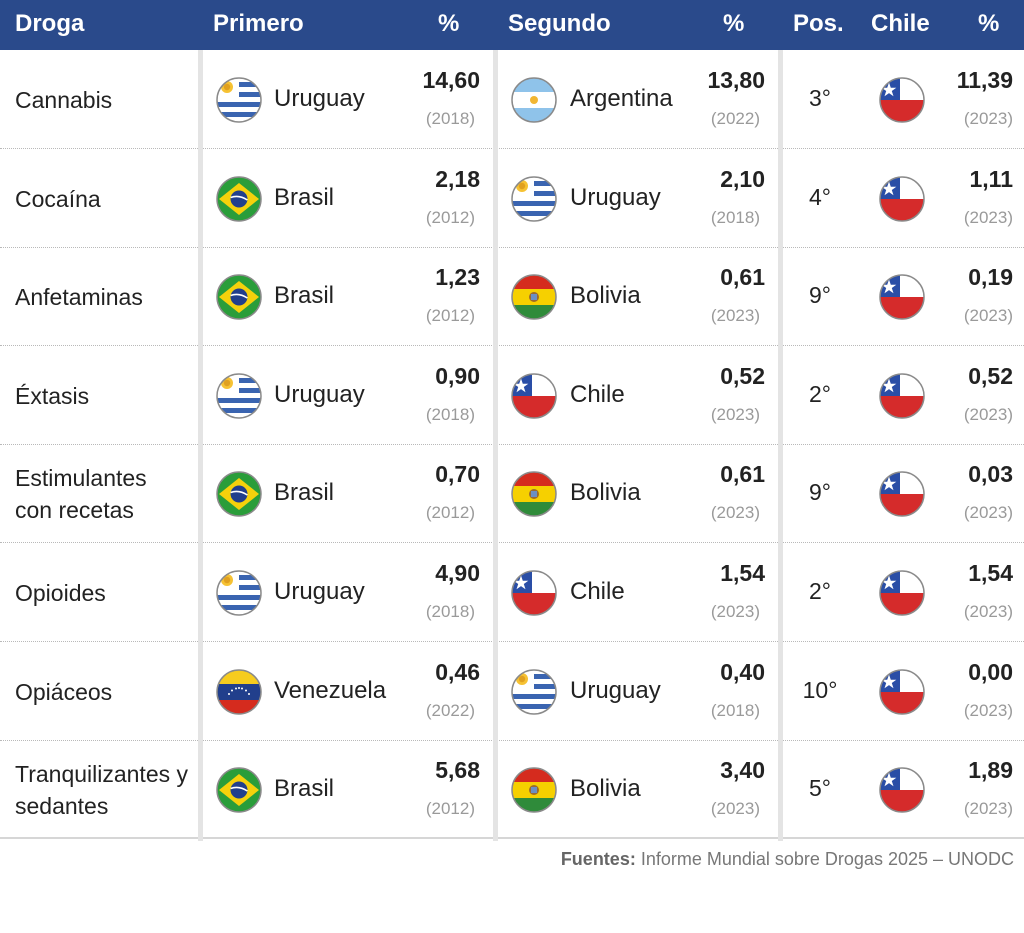 Image resolution: width=1024 pixels, height=933 pixels. I want to click on argentina-flag-icon, so click(534, 100).